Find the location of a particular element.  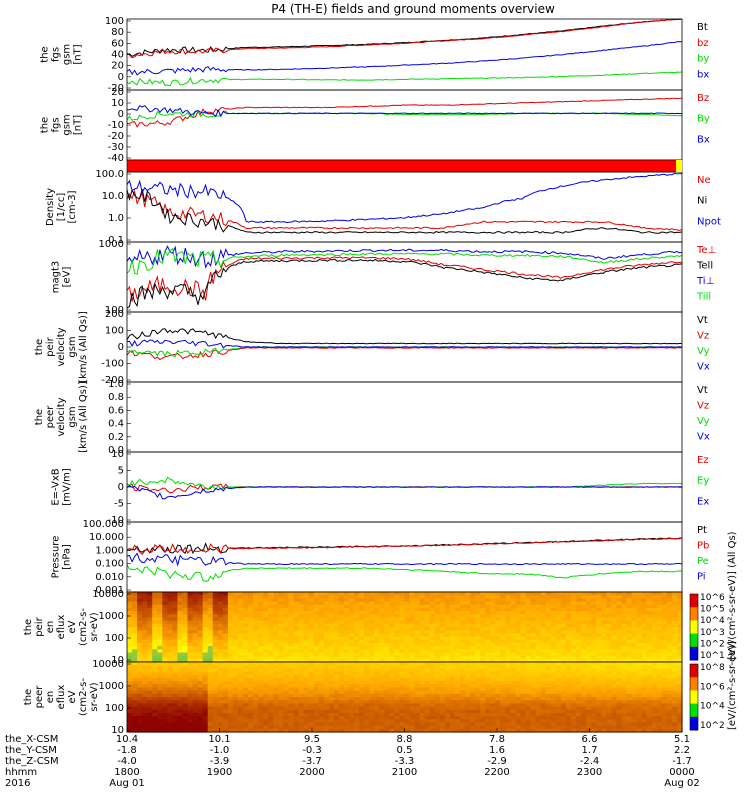

legend-Vy: Vy is located at coordinates (703, 351).